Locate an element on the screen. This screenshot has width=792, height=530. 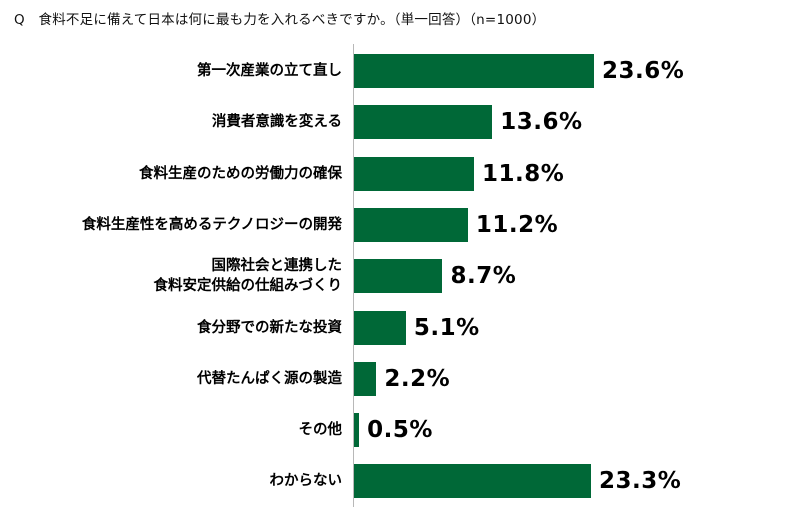
category-label: 食料生産性を高めるテクノロジーの開発 is located at coordinates (212, 225).